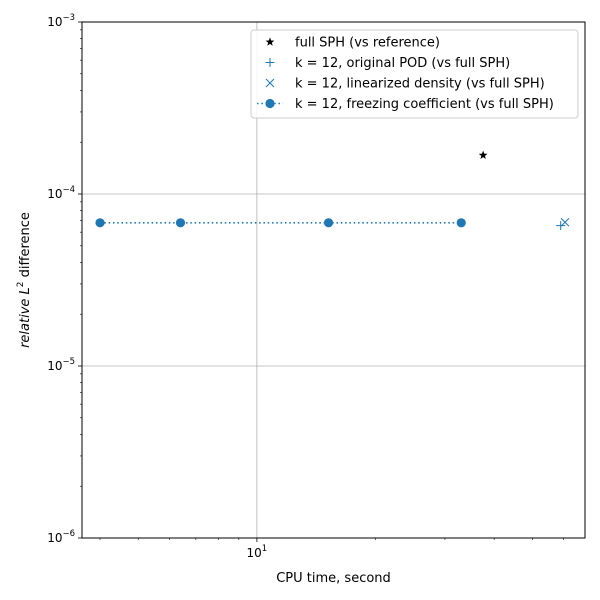 The width and height of the screenshot is (600, 600). I want to click on y-tick-label: 10⁻⁴, so click(61, 193).